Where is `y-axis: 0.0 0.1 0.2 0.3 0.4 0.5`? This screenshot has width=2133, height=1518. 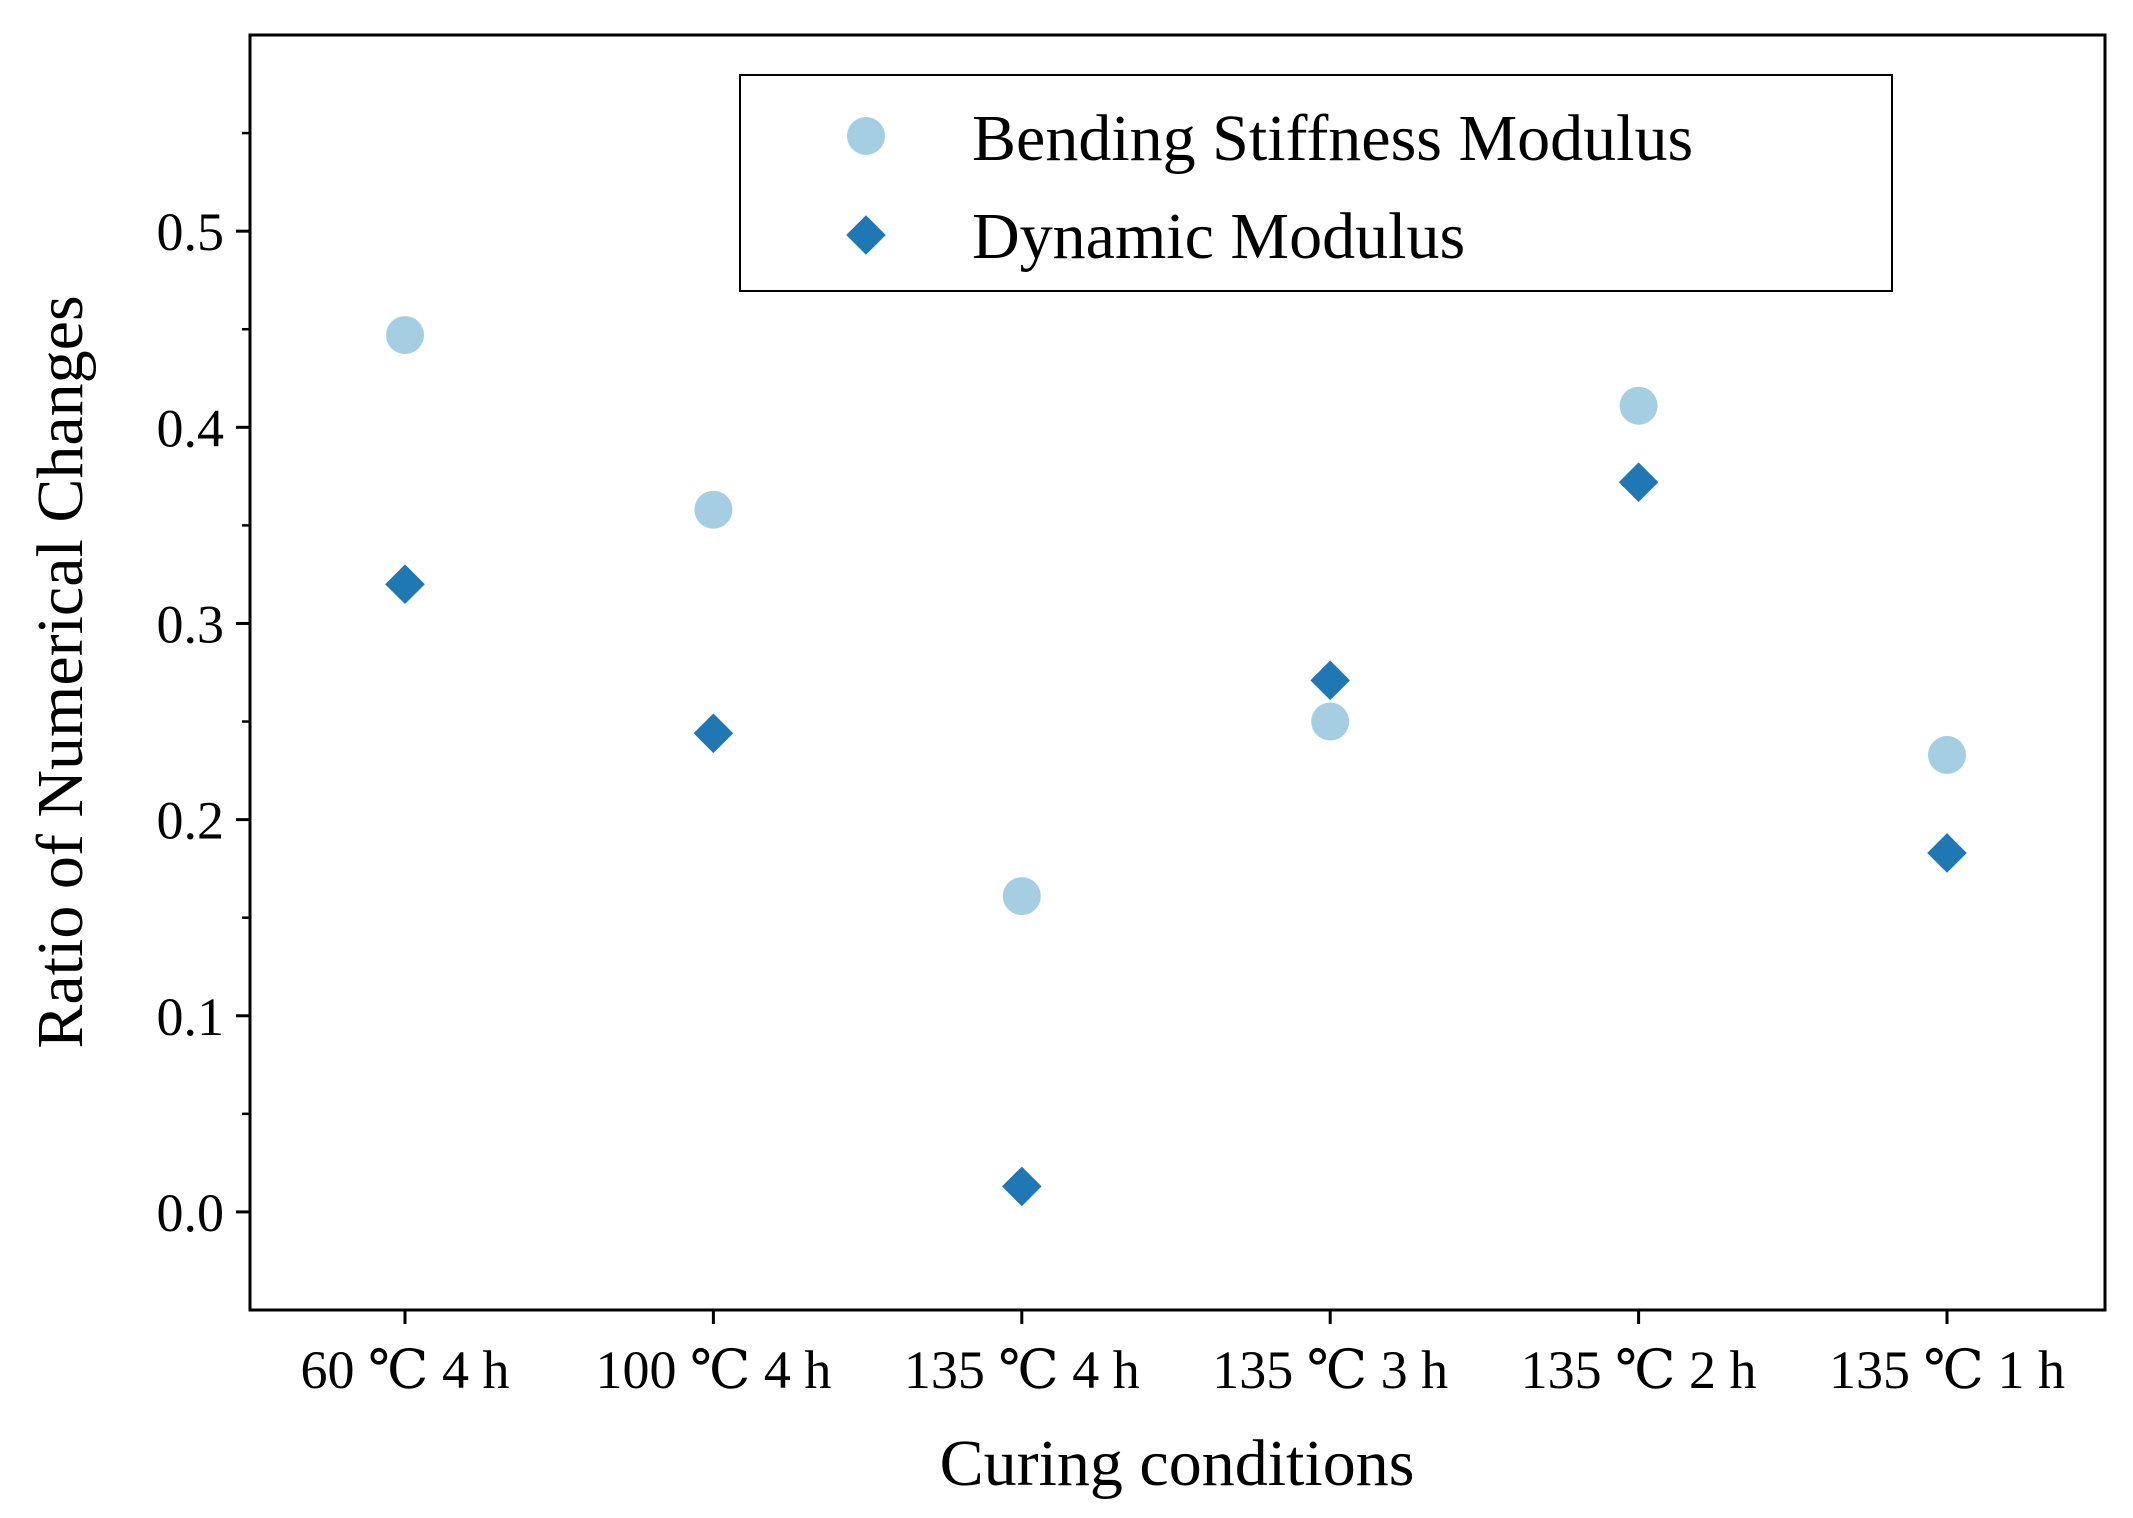
y-axis: 0.0 0.1 0.2 0.3 0.4 0.5 is located at coordinates (203, 687).